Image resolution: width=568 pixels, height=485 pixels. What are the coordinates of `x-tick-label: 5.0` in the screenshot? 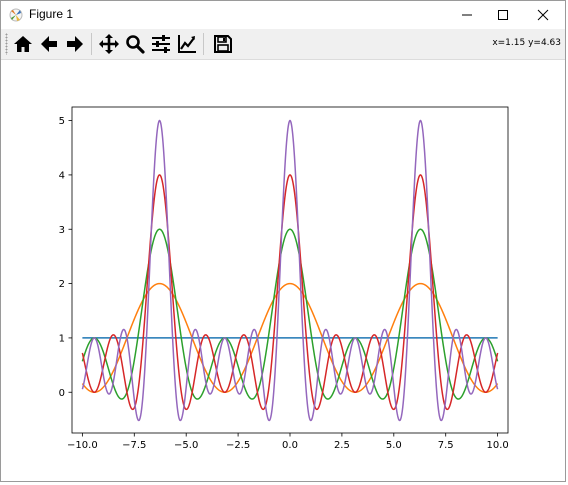 It's located at (394, 445).